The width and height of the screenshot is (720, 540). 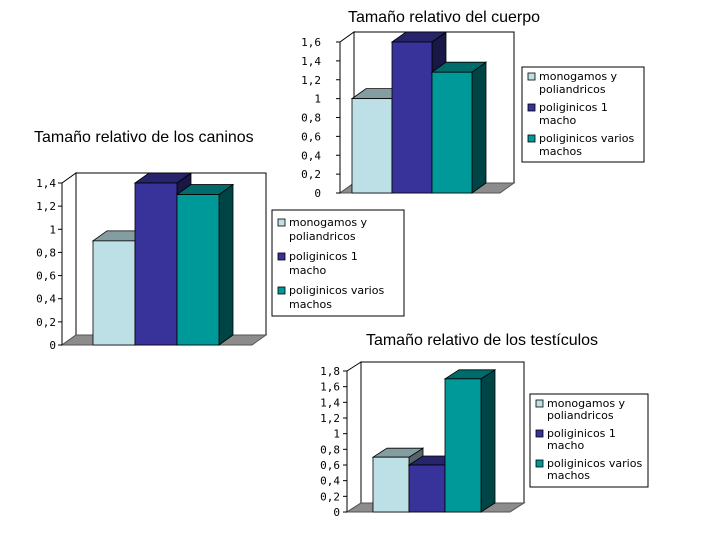 I want to click on chart-title: Tamaño relativo de los testículos, so click(x=482, y=340).